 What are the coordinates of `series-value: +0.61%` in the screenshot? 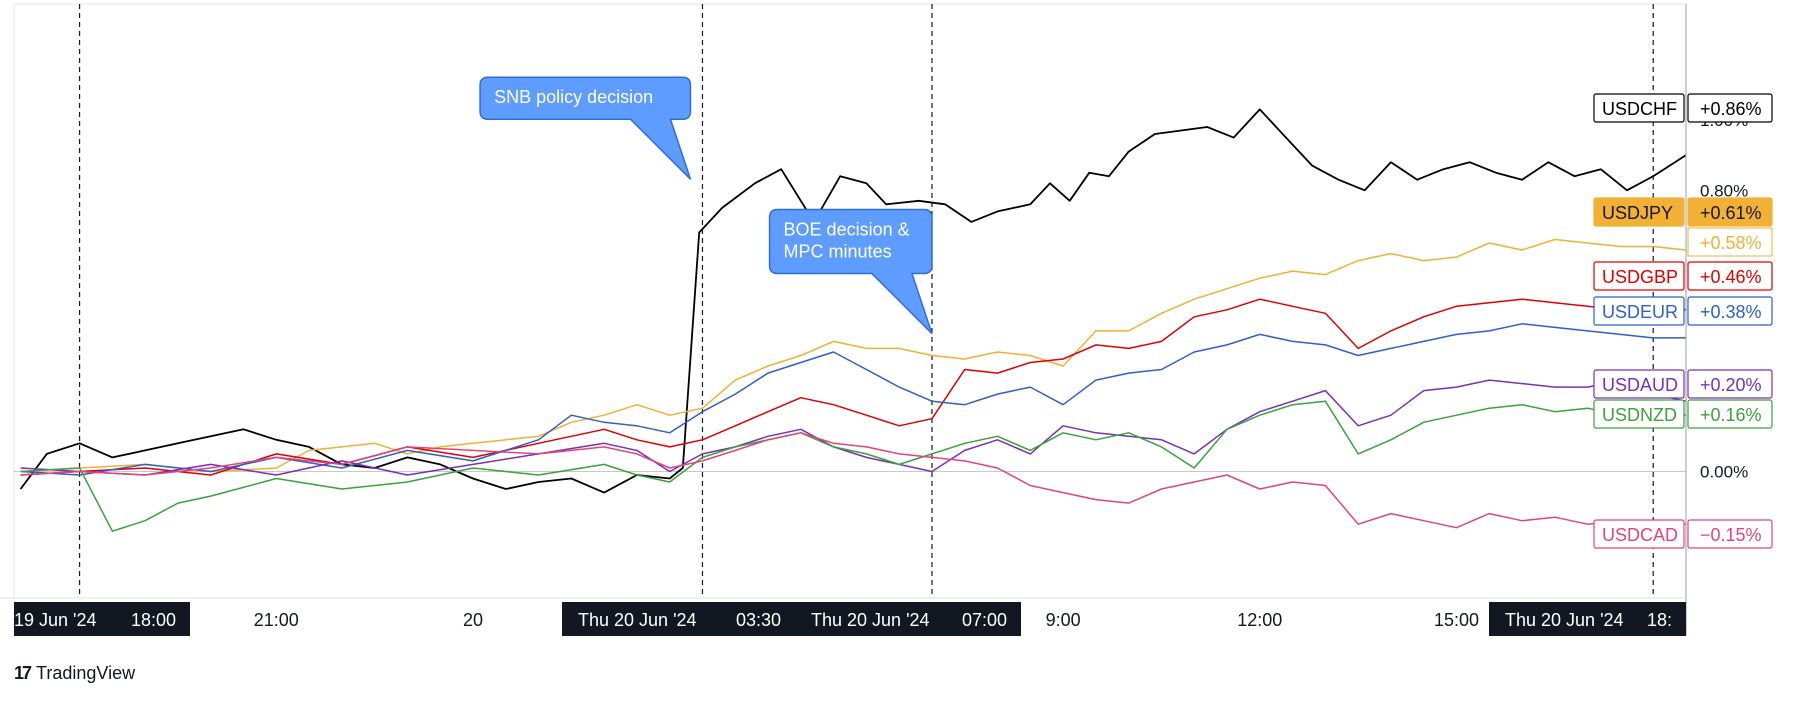 It's located at (1731, 213).